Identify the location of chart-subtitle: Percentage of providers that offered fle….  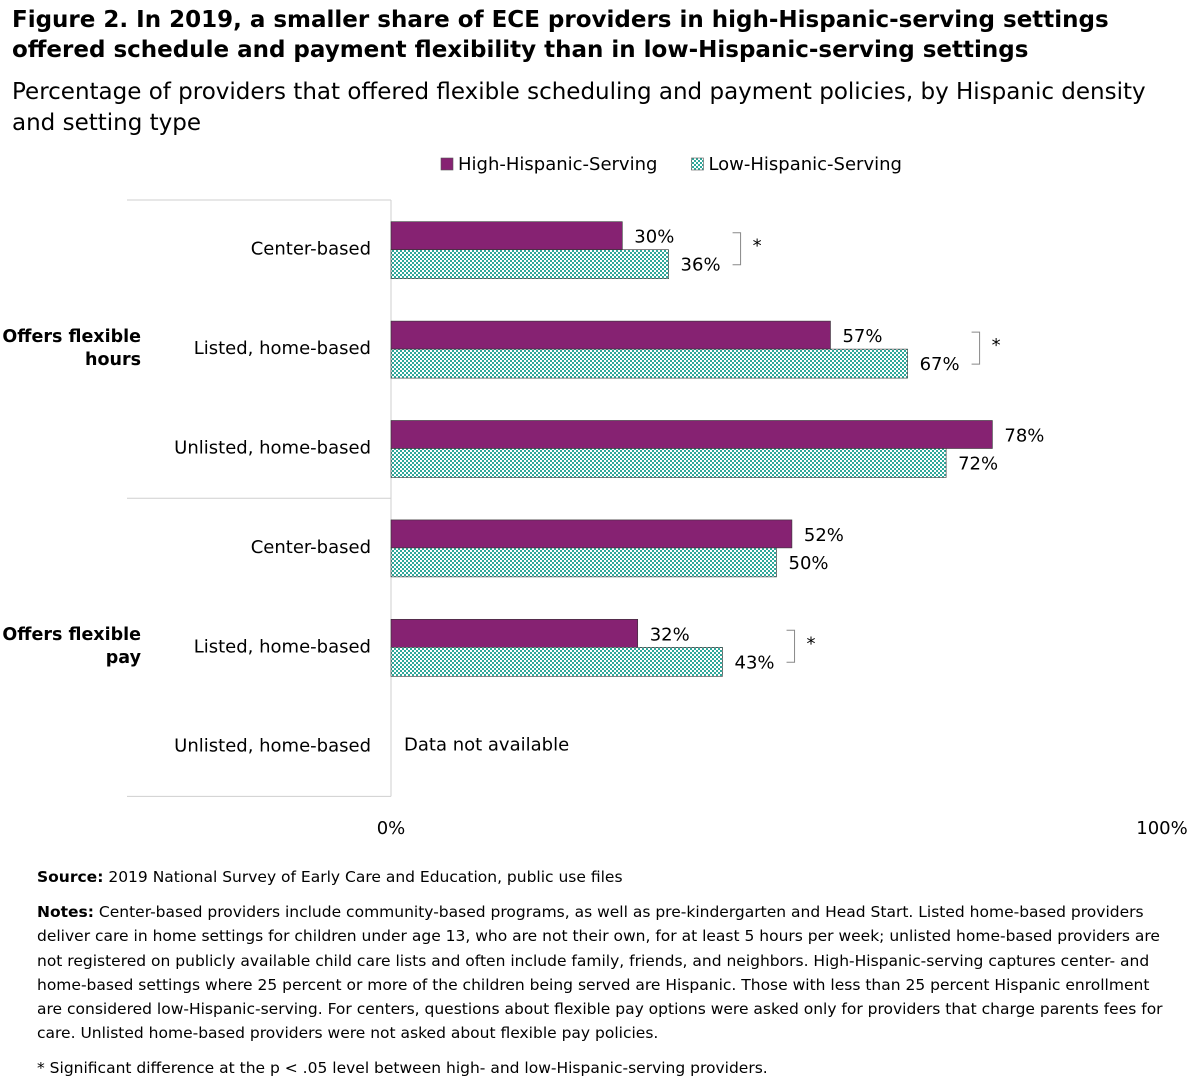
(579, 107).